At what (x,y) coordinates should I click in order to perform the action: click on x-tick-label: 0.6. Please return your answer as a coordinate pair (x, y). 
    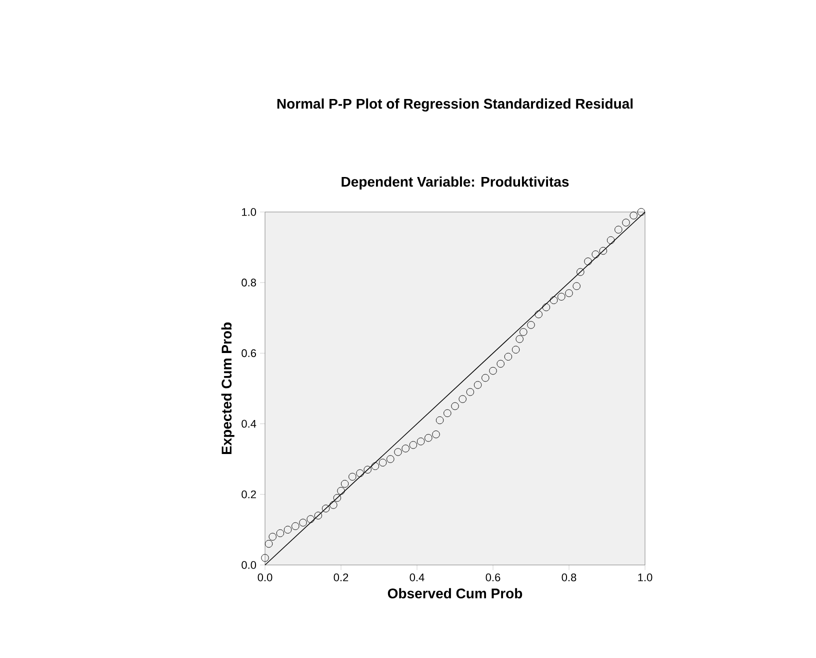
    Looking at the image, I should click on (493, 578).